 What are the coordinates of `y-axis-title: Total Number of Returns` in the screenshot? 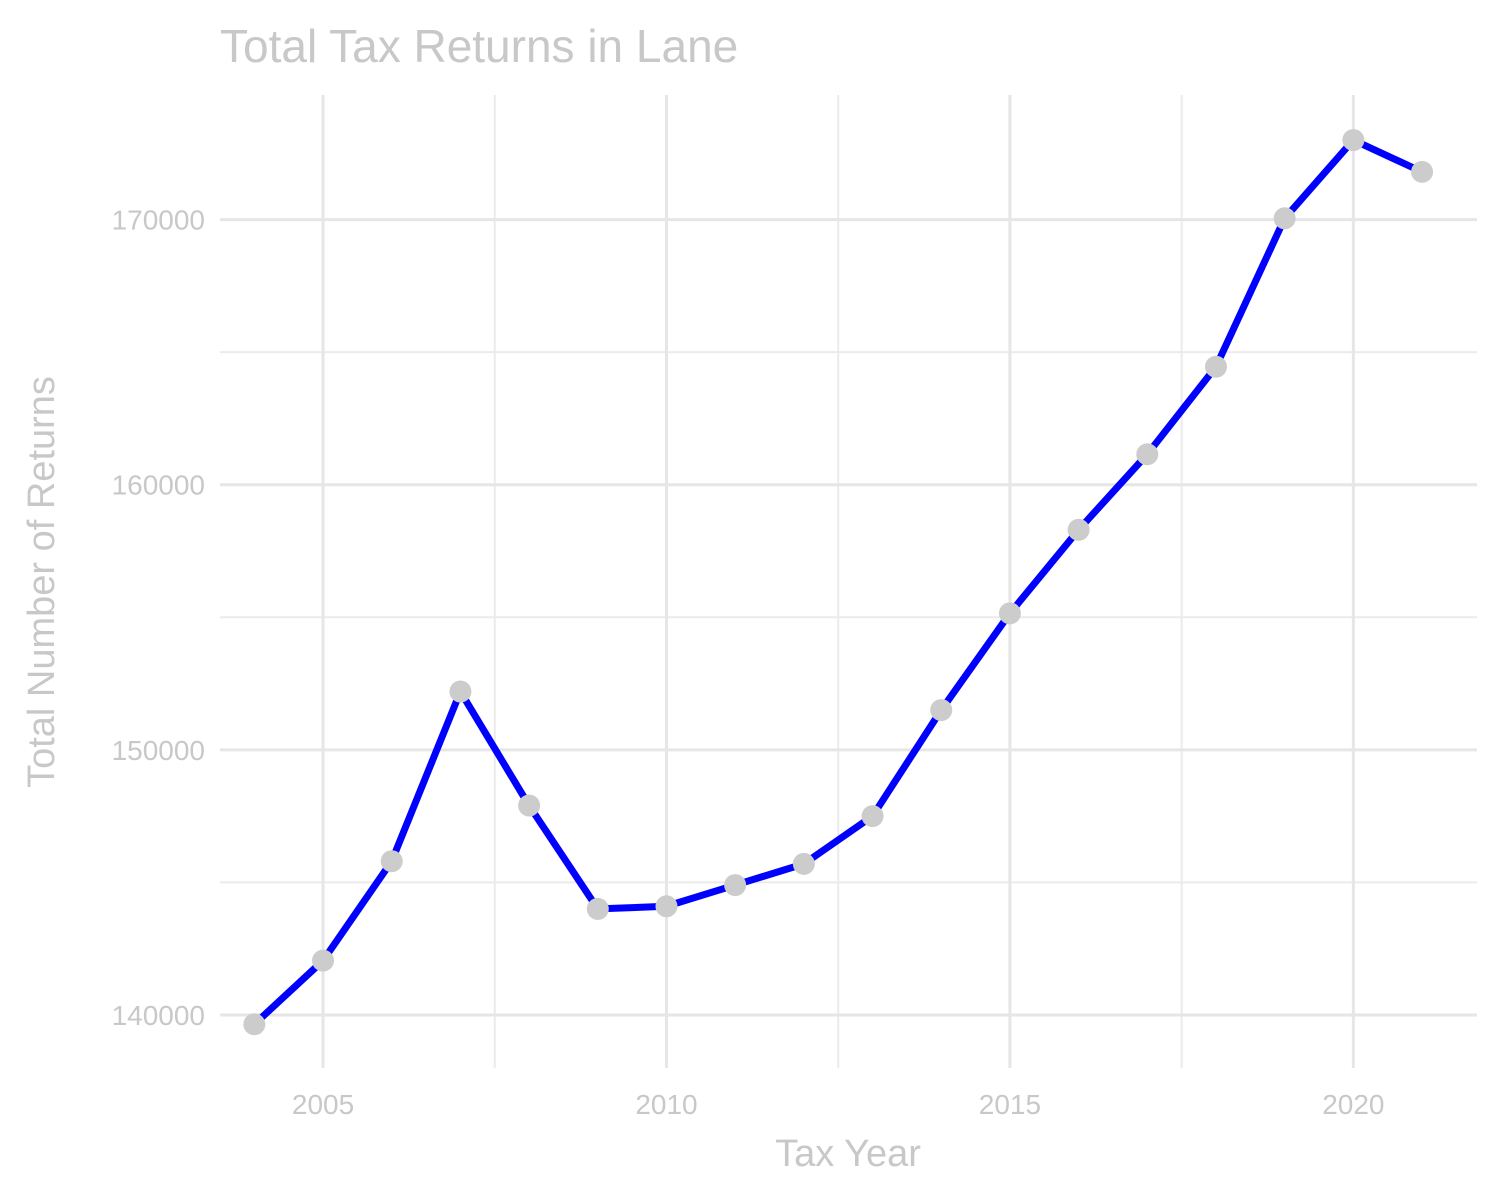 It's located at (42, 582).